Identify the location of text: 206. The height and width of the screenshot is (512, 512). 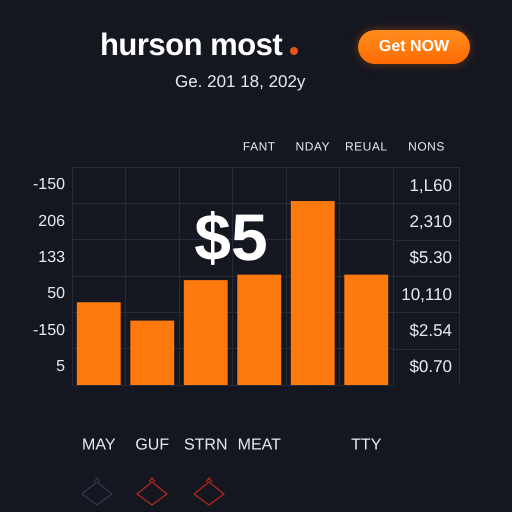
(51, 221).